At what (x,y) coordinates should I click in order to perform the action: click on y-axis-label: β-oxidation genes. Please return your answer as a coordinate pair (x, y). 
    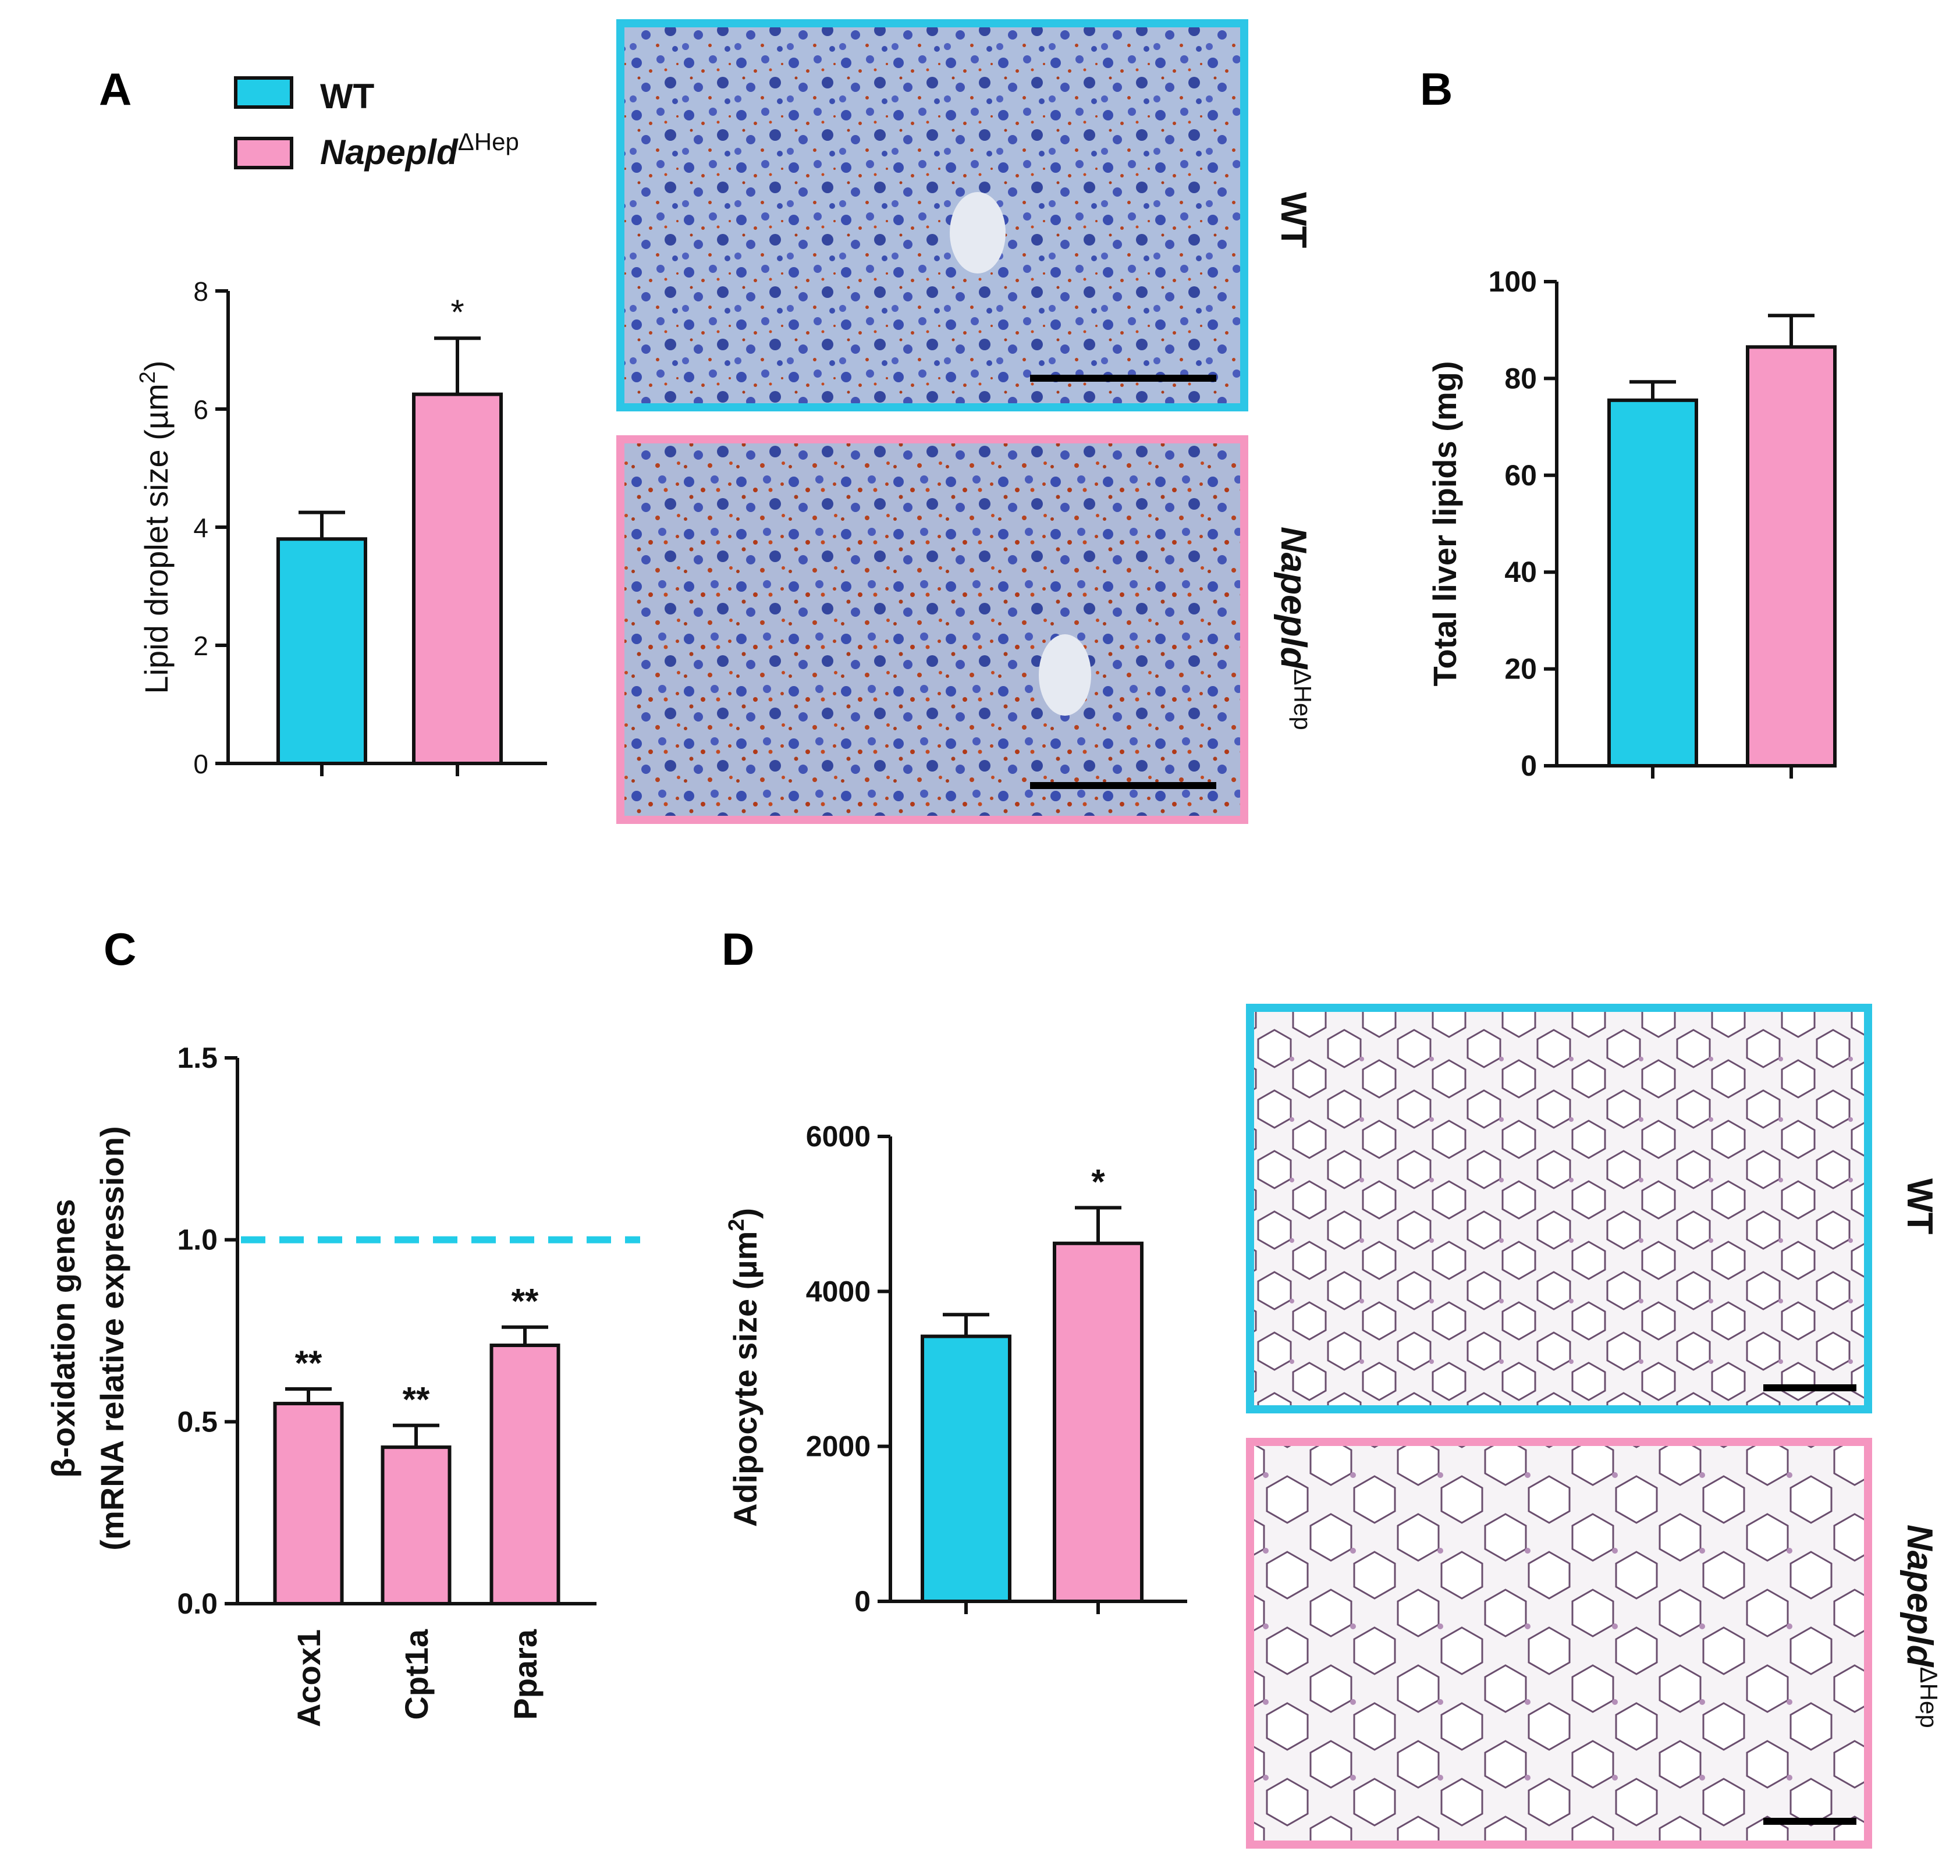
    Looking at the image, I should click on (63, 1338).